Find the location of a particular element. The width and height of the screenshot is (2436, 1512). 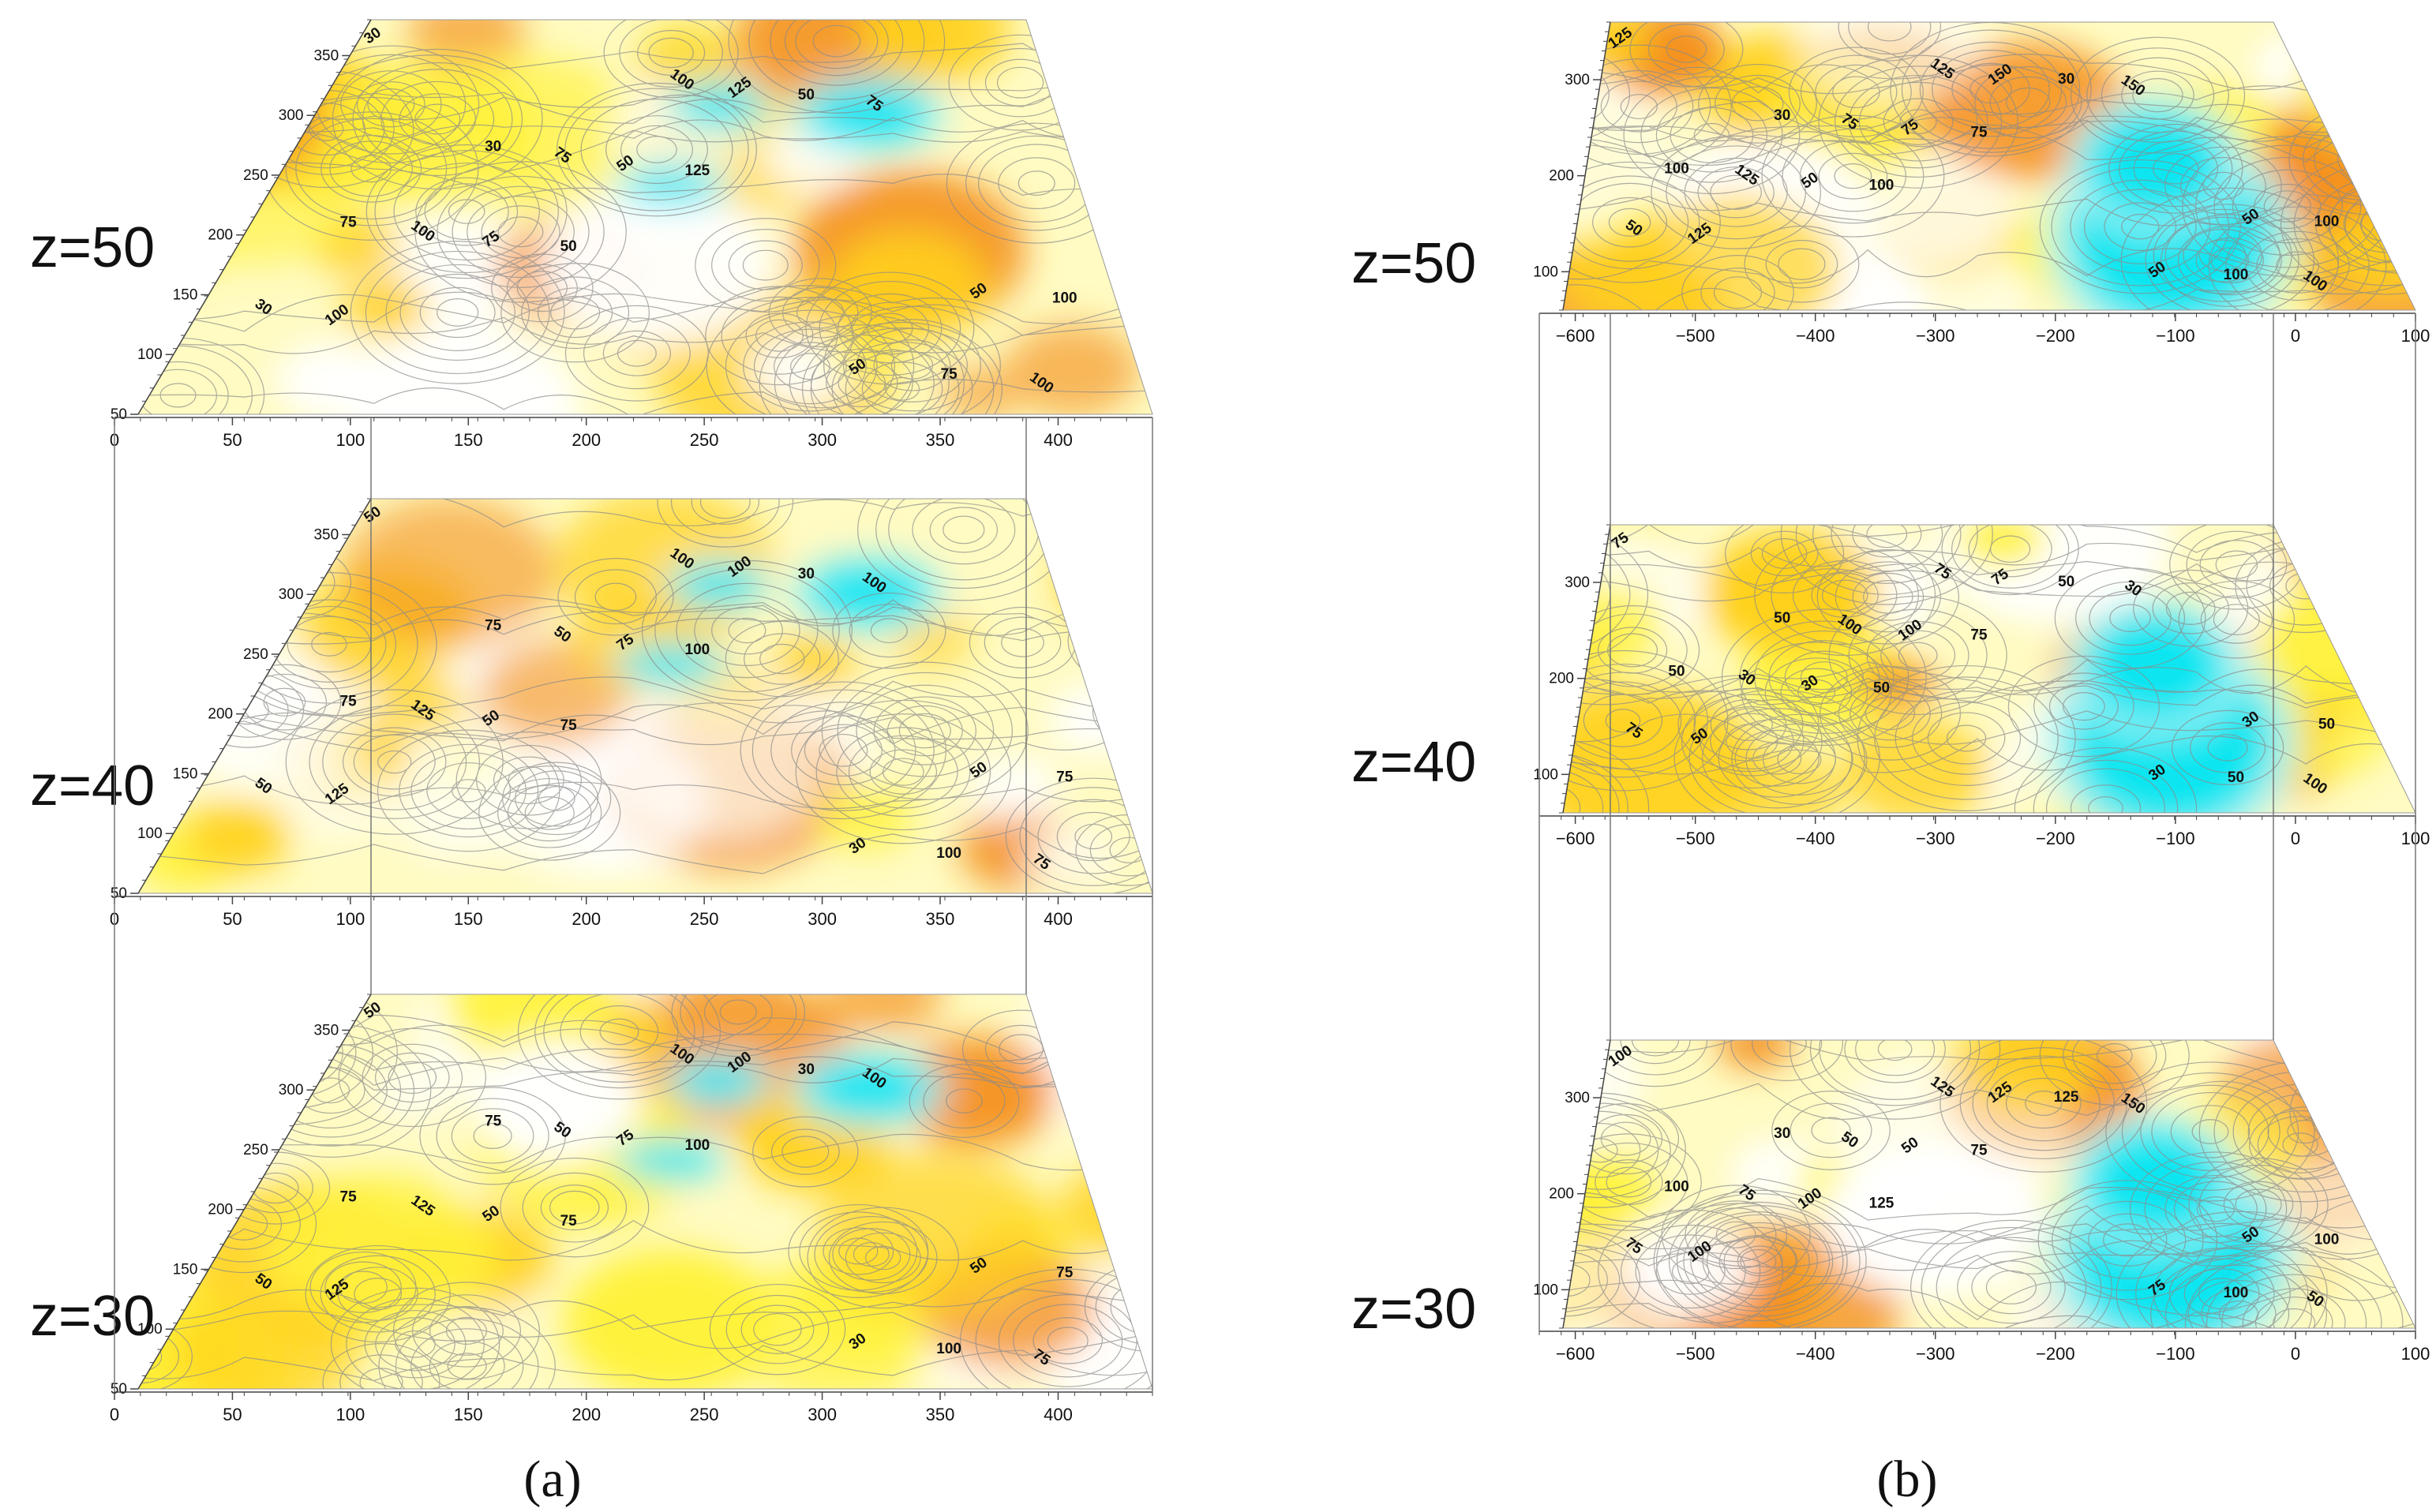

b-contour-label: 125 is located at coordinates (1882, 1204).